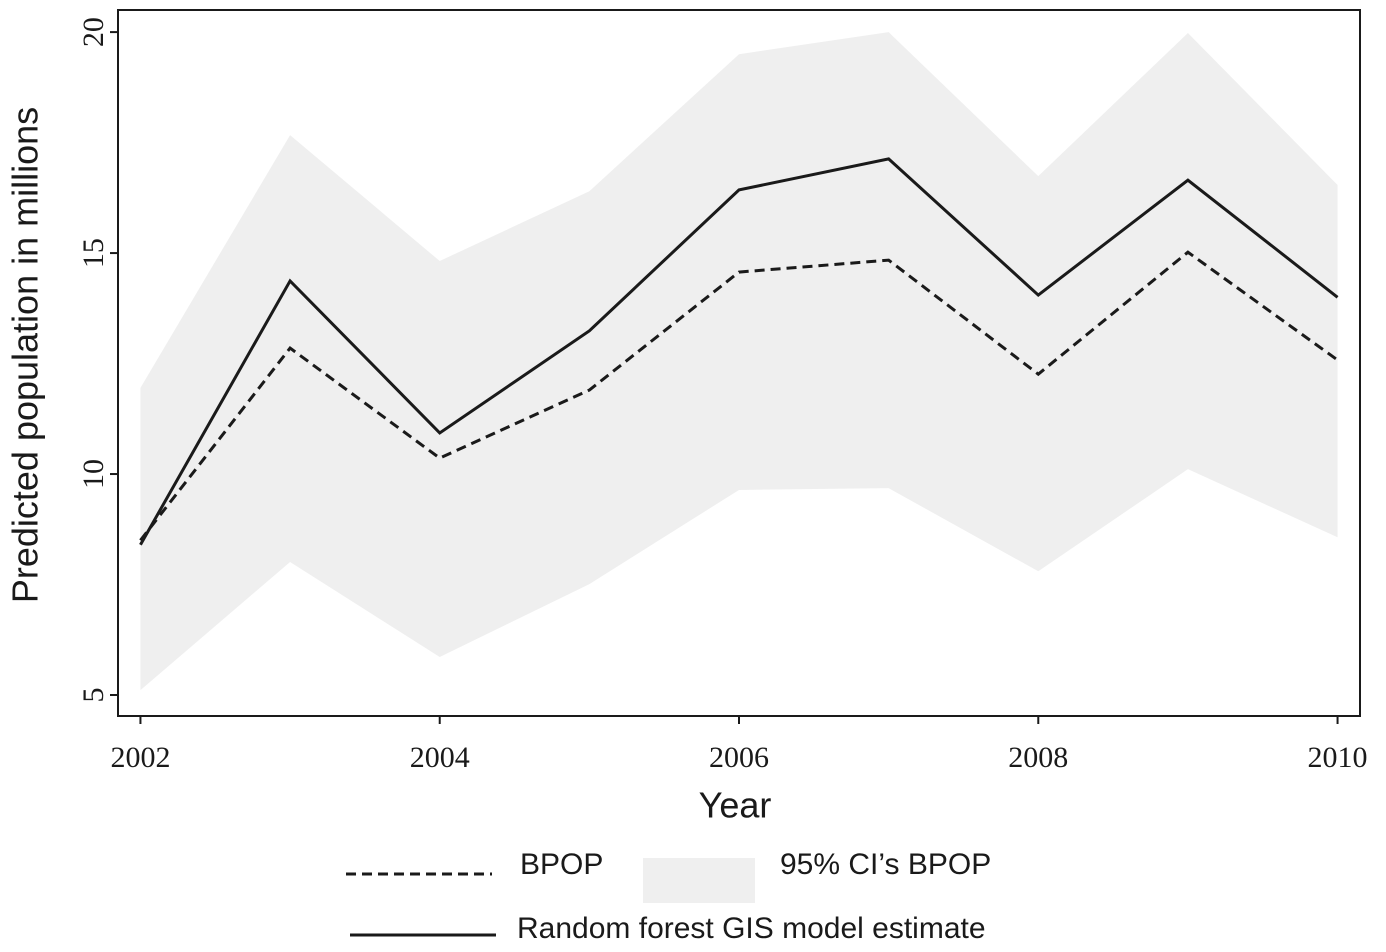 This screenshot has width=1386, height=952. I want to click on x-axis-title: Year, so click(735, 805).